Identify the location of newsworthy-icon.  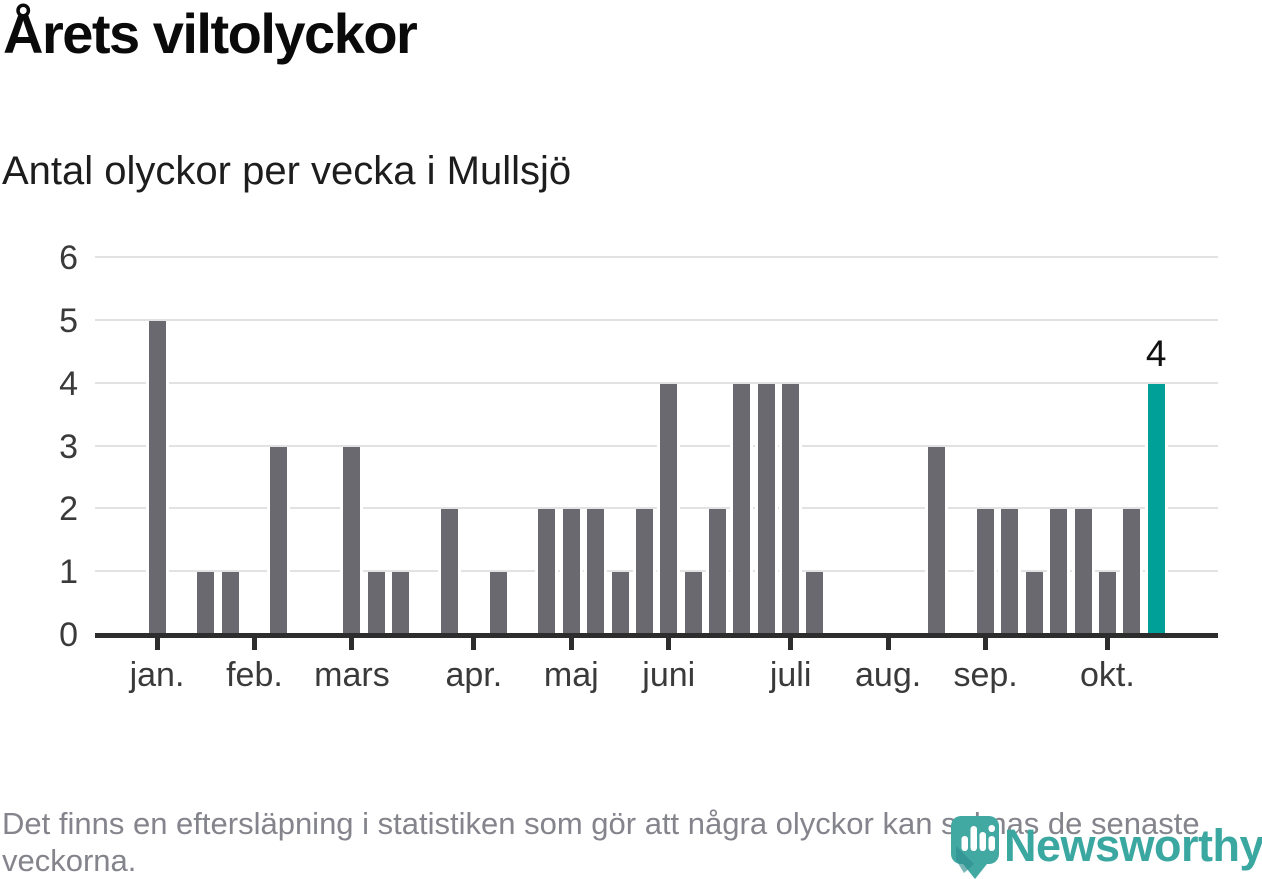
(975, 847).